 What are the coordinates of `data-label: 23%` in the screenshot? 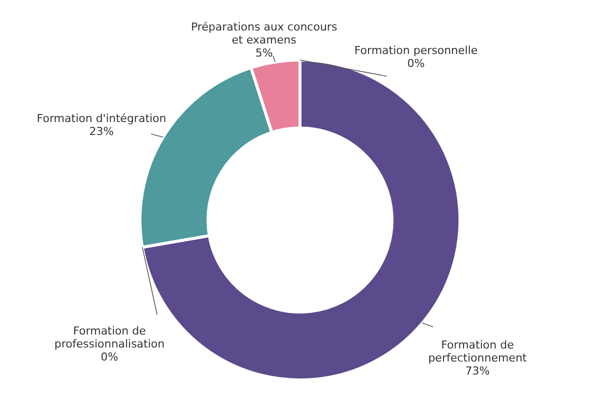 It's located at (101, 131).